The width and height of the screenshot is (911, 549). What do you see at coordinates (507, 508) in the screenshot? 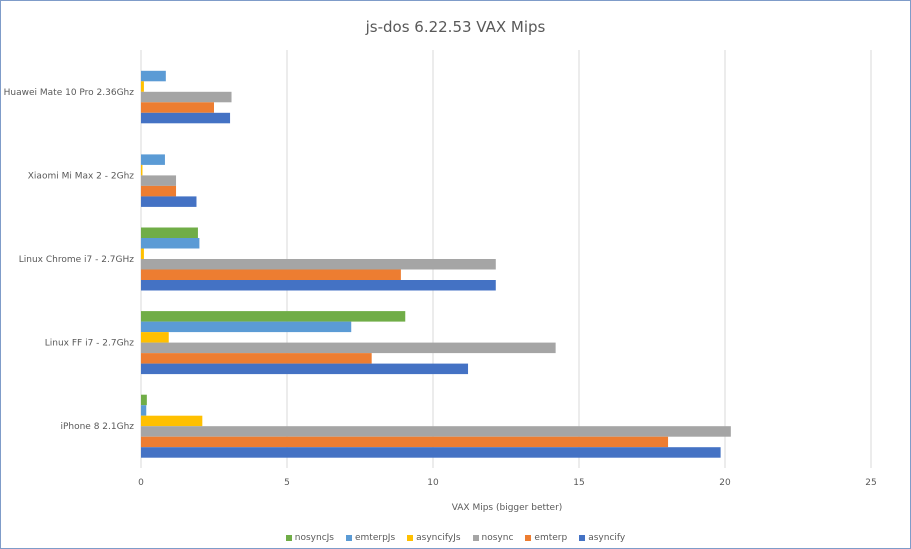
I see `x-axis-label: VAX Mips (bigger better)` at bounding box center [507, 508].